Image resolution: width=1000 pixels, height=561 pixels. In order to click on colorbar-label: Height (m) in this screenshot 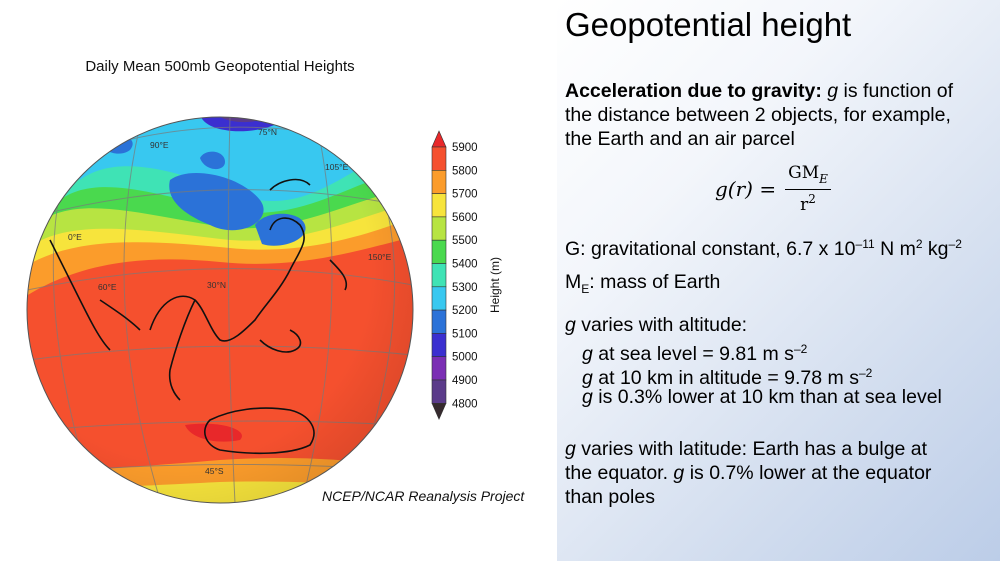, I will do `click(495, 285)`.